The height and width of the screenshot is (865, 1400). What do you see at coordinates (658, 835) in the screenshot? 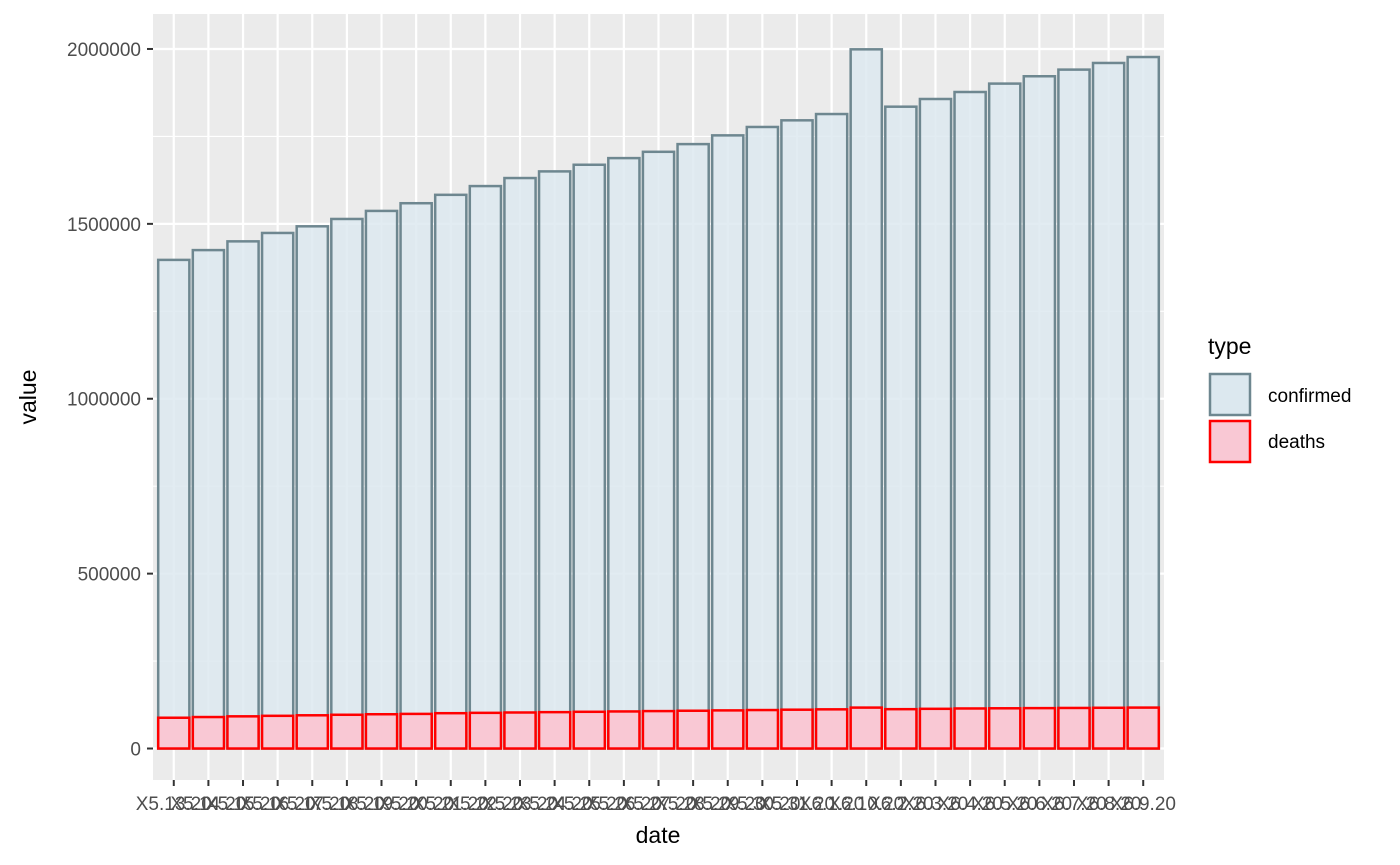
I see `x-axis-title: date` at bounding box center [658, 835].